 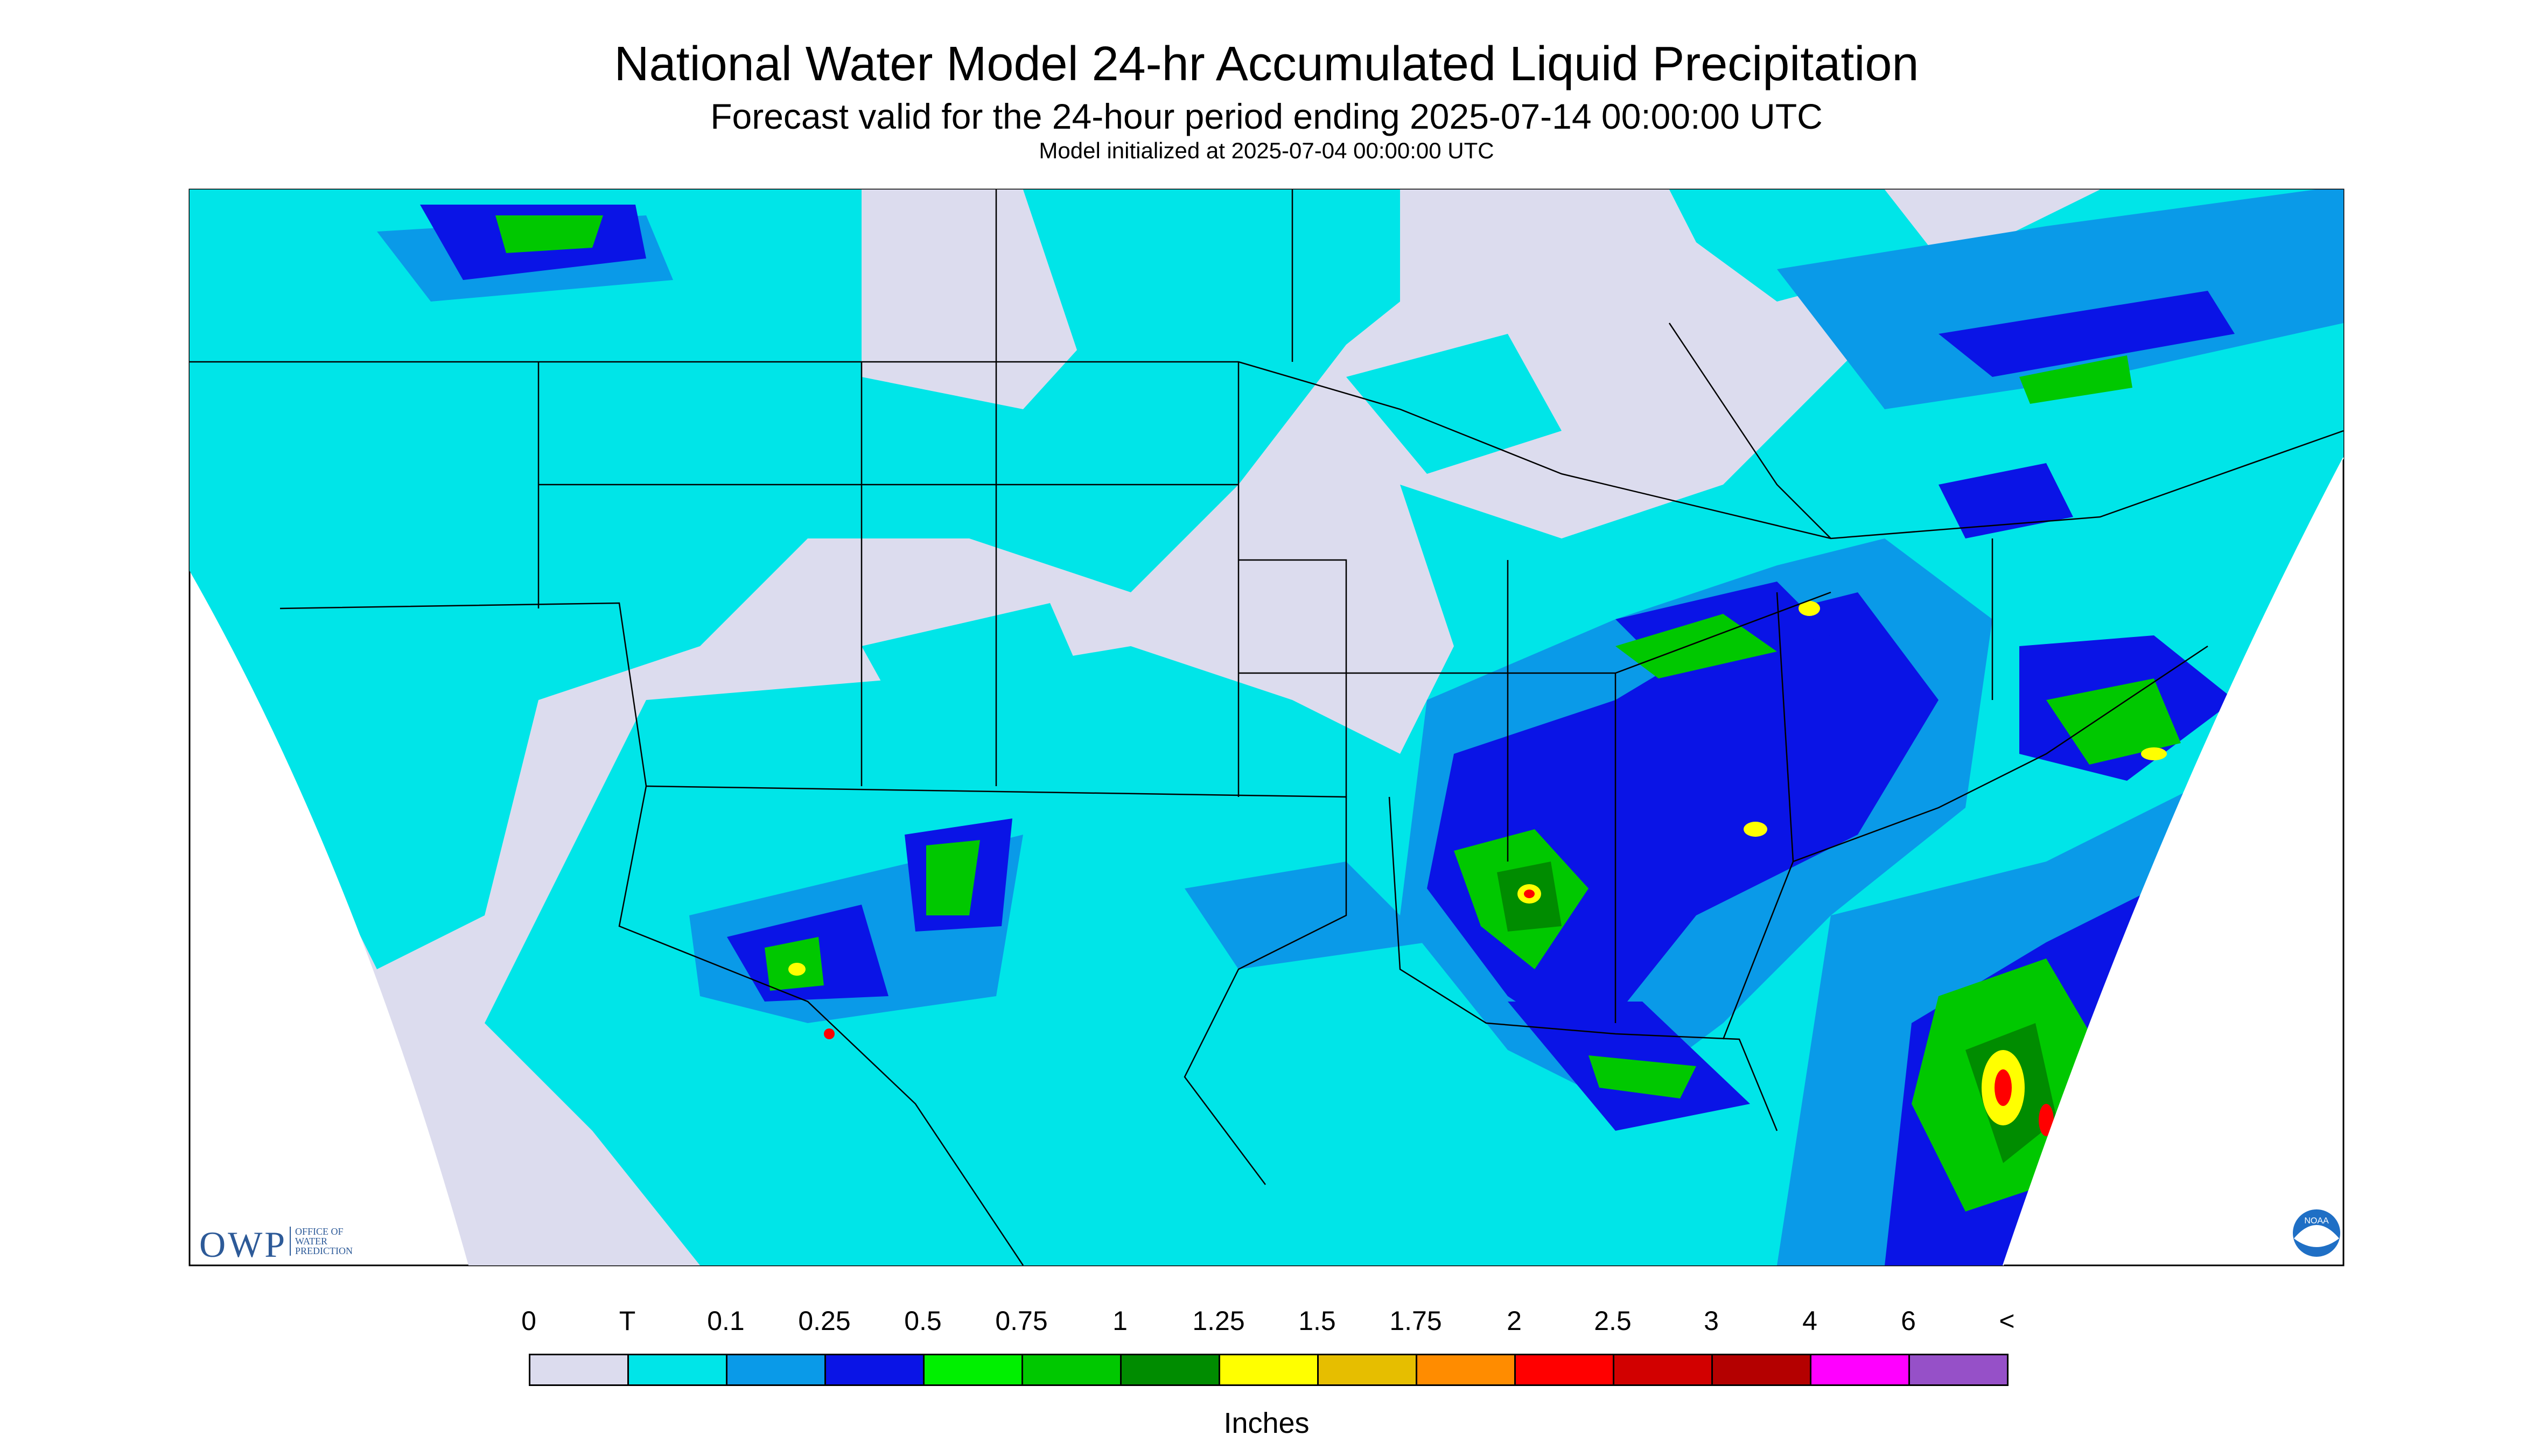 I want to click on owp-text-line-3: PREDICTION, so click(x=324, y=1250).